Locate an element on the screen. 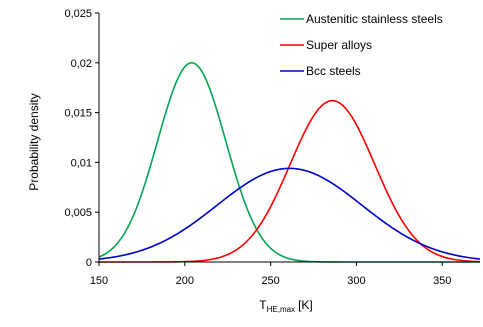 The image size is (483, 327). y-tick-label: 0,02 is located at coordinates (81, 64).